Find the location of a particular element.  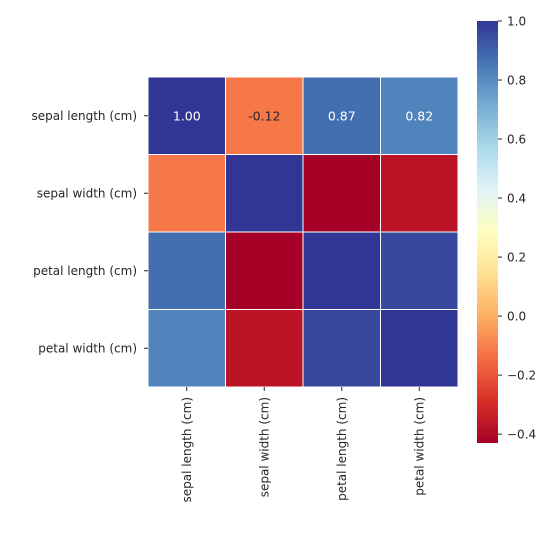

heatmap-cell-r1-c0 is located at coordinates (186, 193).